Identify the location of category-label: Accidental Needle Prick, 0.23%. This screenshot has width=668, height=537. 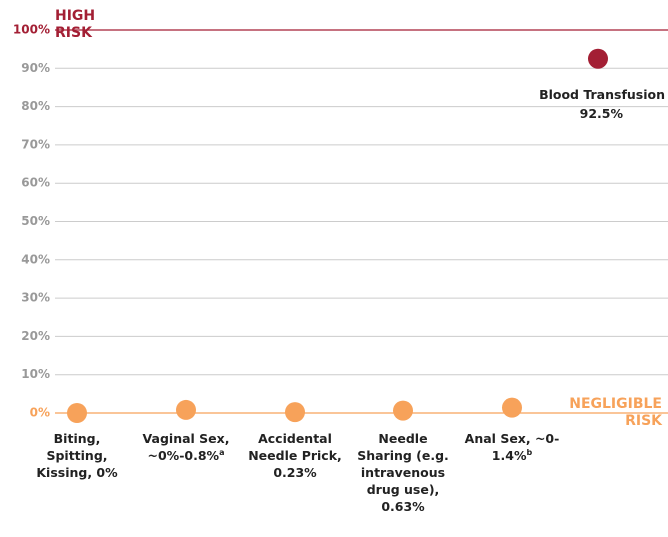
(295, 455).